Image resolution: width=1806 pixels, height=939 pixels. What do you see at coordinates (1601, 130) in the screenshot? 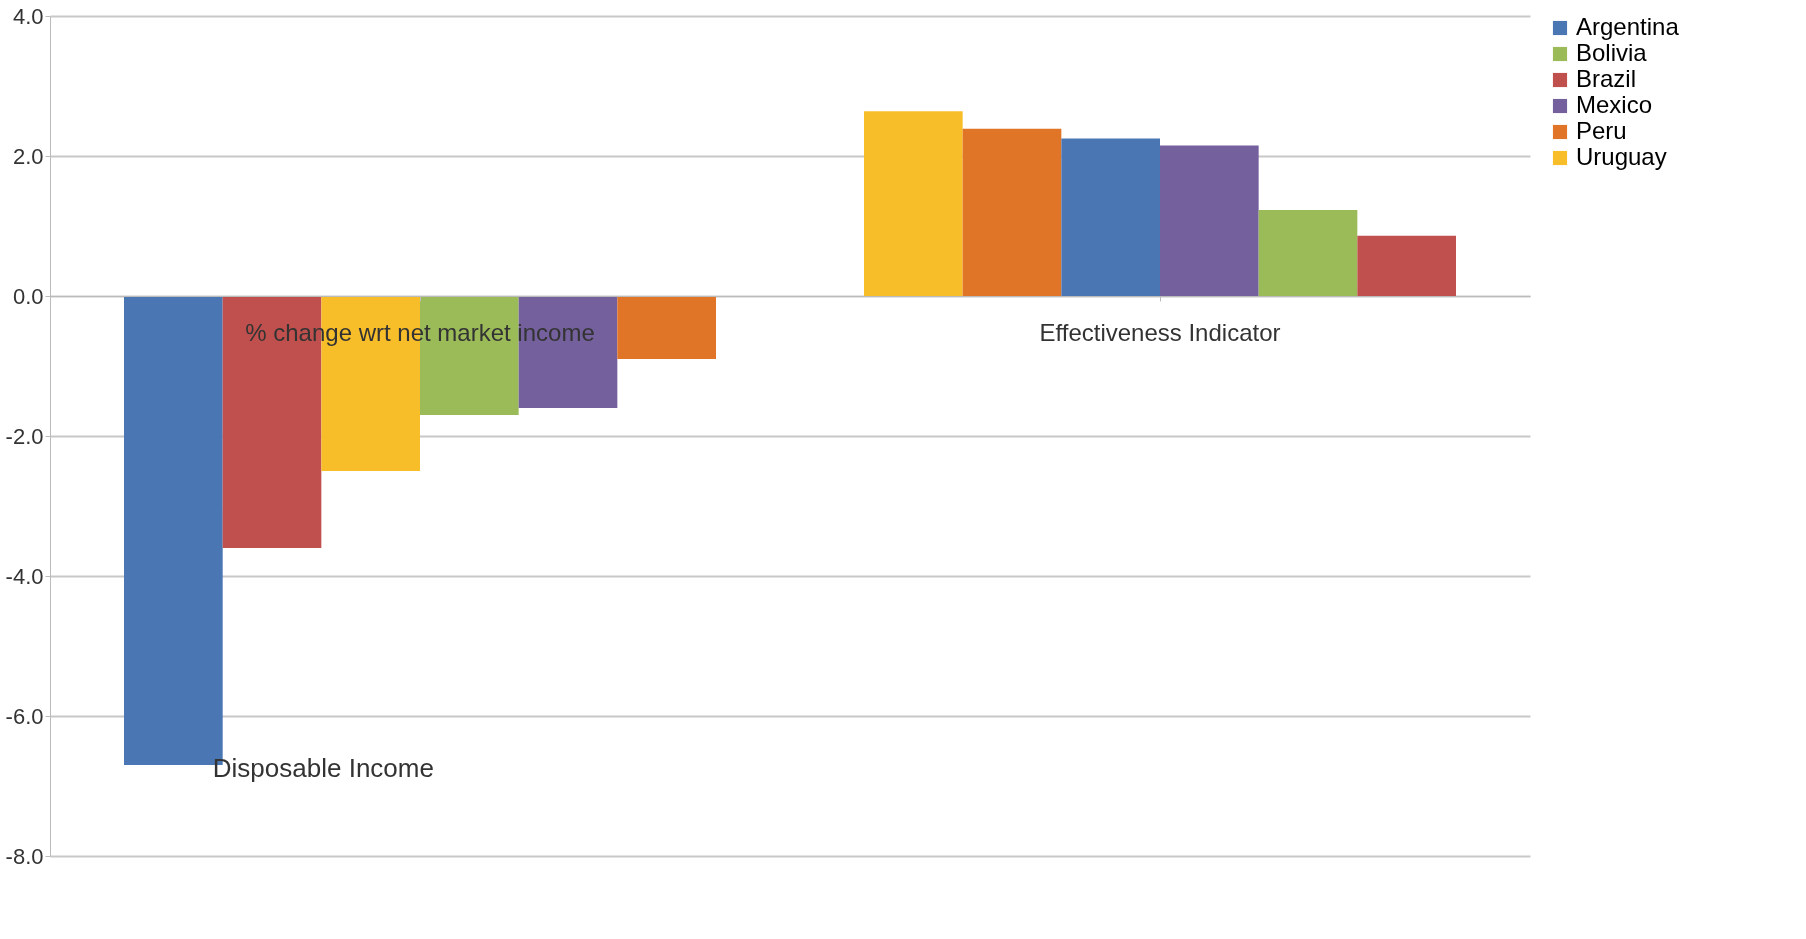
I see `legend-label: Peru` at bounding box center [1601, 130].